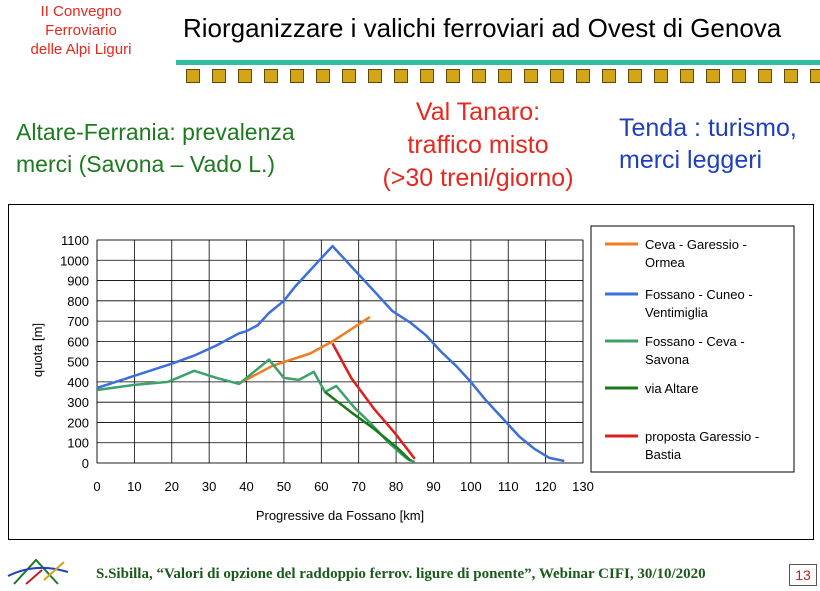 This screenshot has height=591, width=820. I want to click on decorative-squares, so click(503, 76).